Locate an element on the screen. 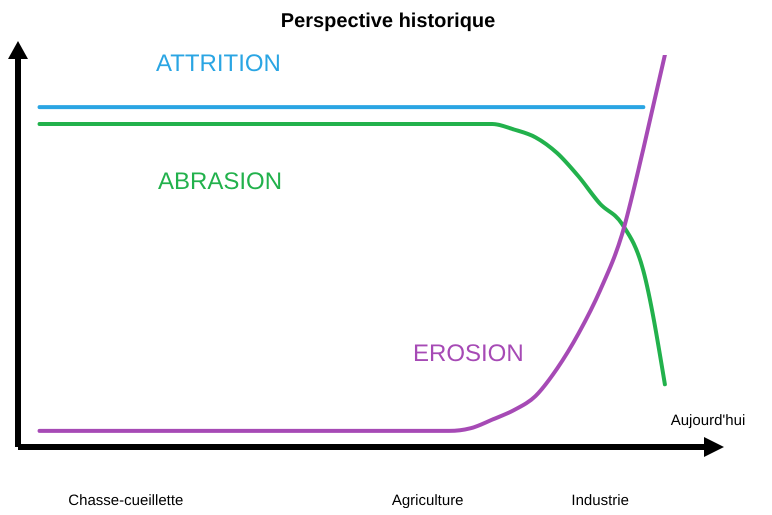 The image size is (772, 515). x-tick-label: Industrie is located at coordinates (600, 500).